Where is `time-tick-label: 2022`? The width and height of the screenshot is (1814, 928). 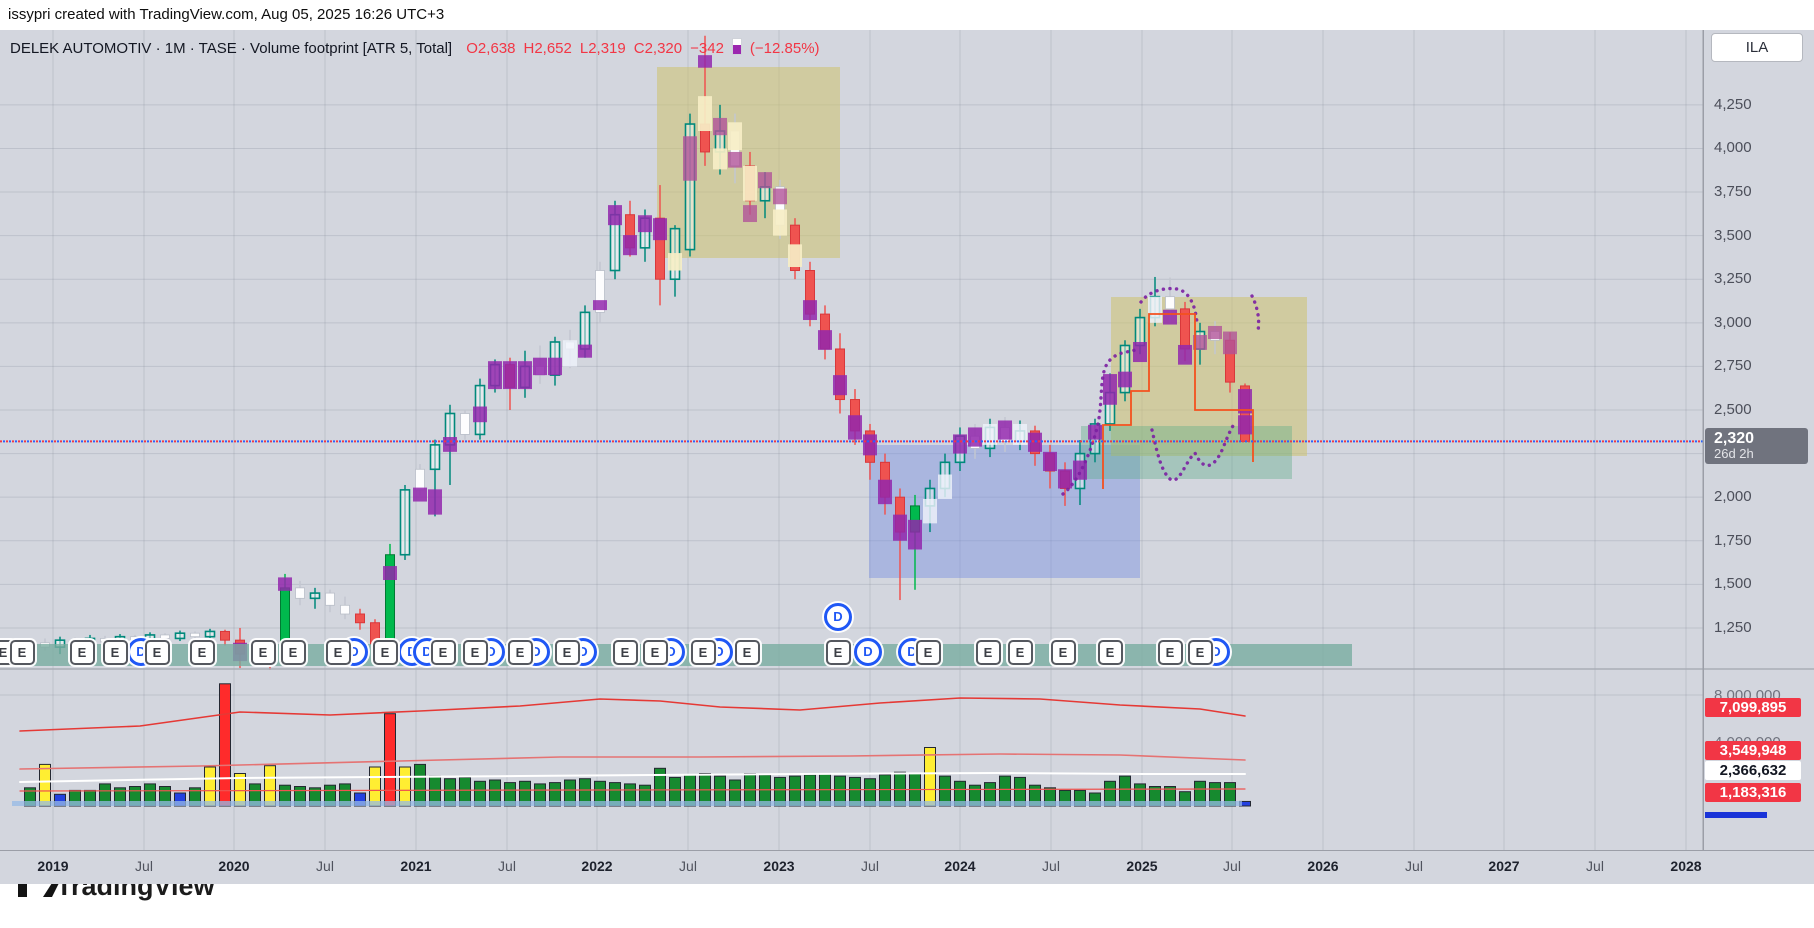
time-tick-label: 2022 is located at coordinates (597, 866).